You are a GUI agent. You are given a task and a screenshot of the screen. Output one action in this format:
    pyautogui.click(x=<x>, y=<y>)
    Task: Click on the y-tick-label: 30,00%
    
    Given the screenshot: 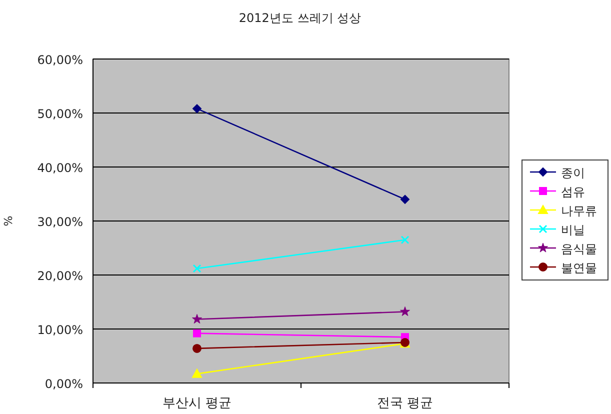 What is the action you would take?
    pyautogui.click(x=60, y=222)
    